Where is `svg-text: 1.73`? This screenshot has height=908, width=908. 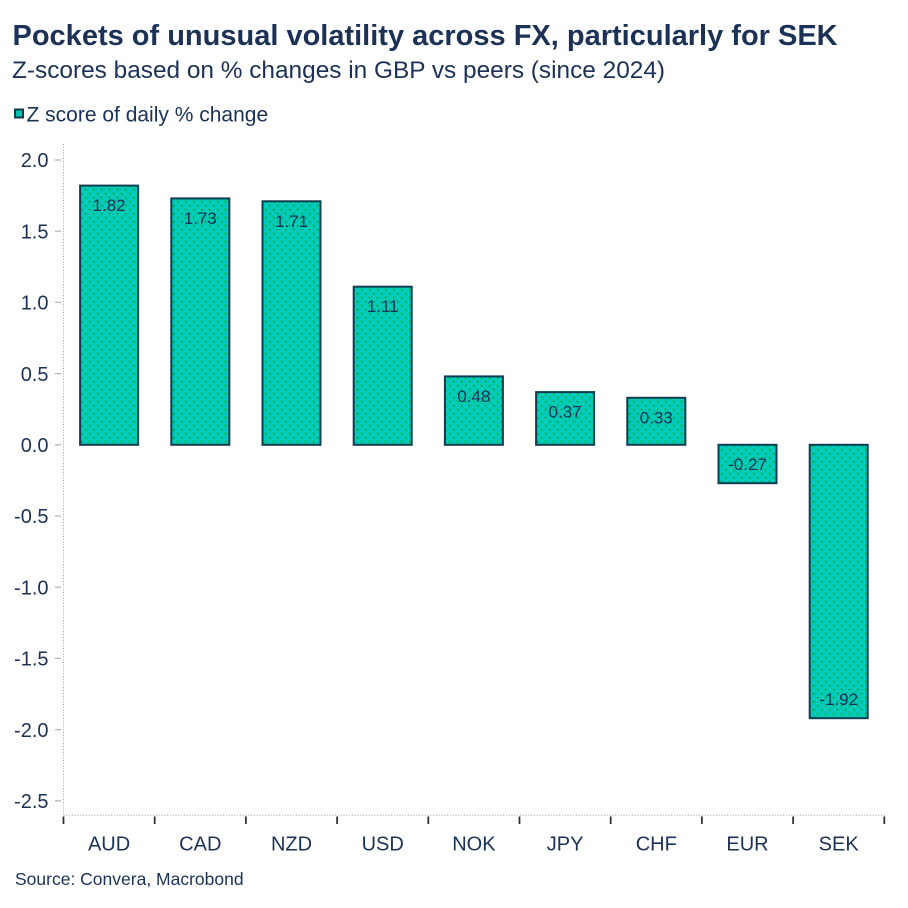
svg-text: 1.73 is located at coordinates (200, 218).